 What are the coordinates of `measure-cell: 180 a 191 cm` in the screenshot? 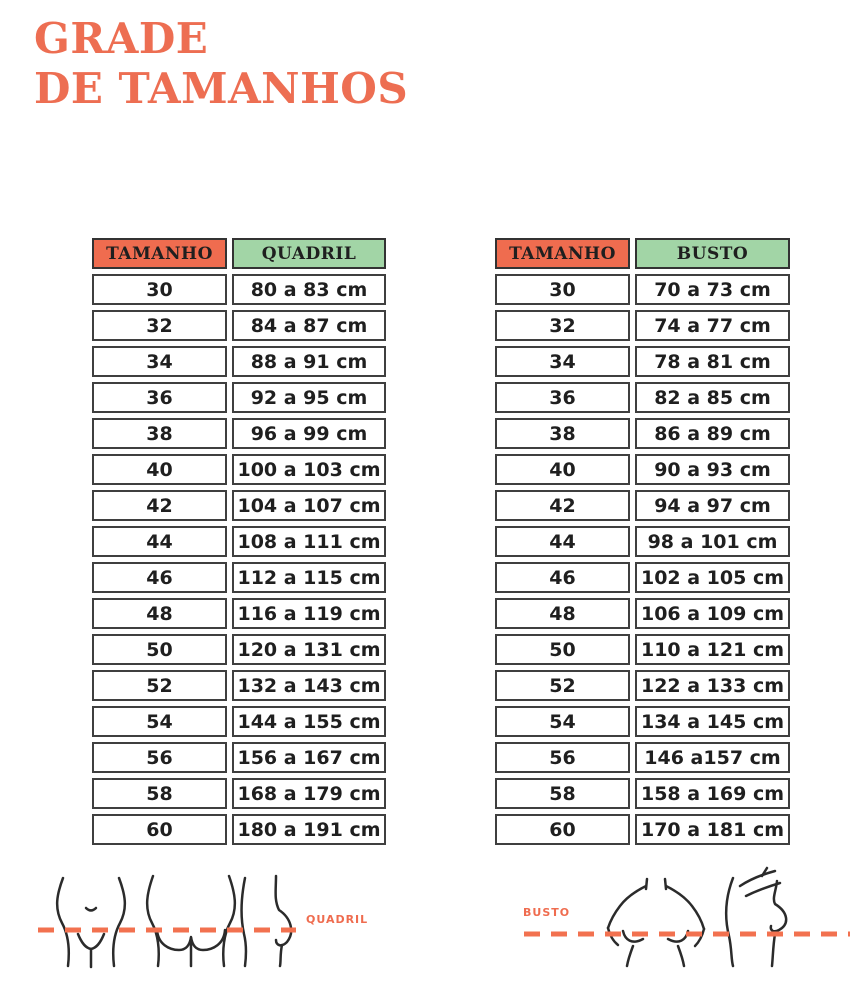 It's located at (309, 829).